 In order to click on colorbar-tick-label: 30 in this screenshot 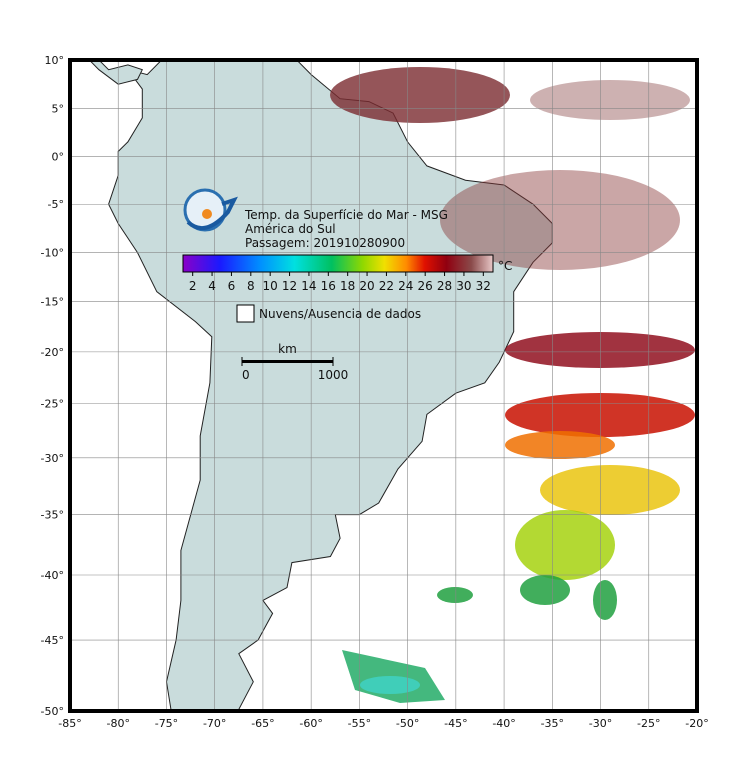, I will do `click(463, 286)`.